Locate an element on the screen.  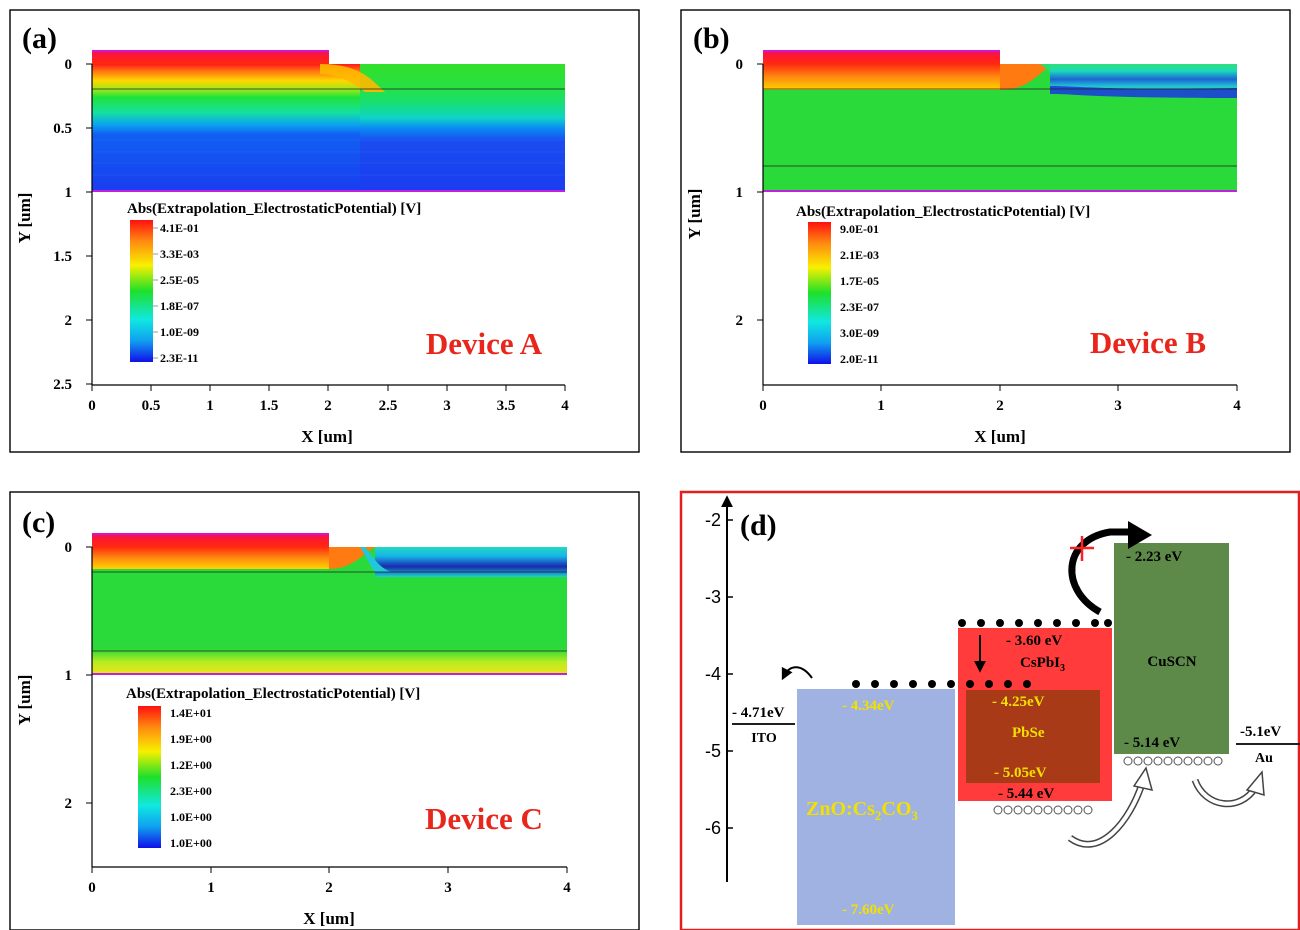
cuscn-box is located at coordinates (1171, 648).